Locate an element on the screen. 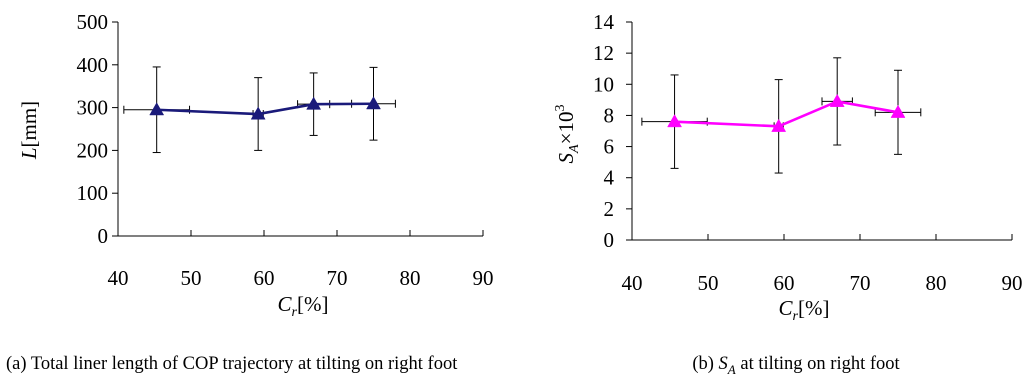 This screenshot has height=376, width=1027. y-tick-label-a-2: 200 is located at coordinates (93, 150).